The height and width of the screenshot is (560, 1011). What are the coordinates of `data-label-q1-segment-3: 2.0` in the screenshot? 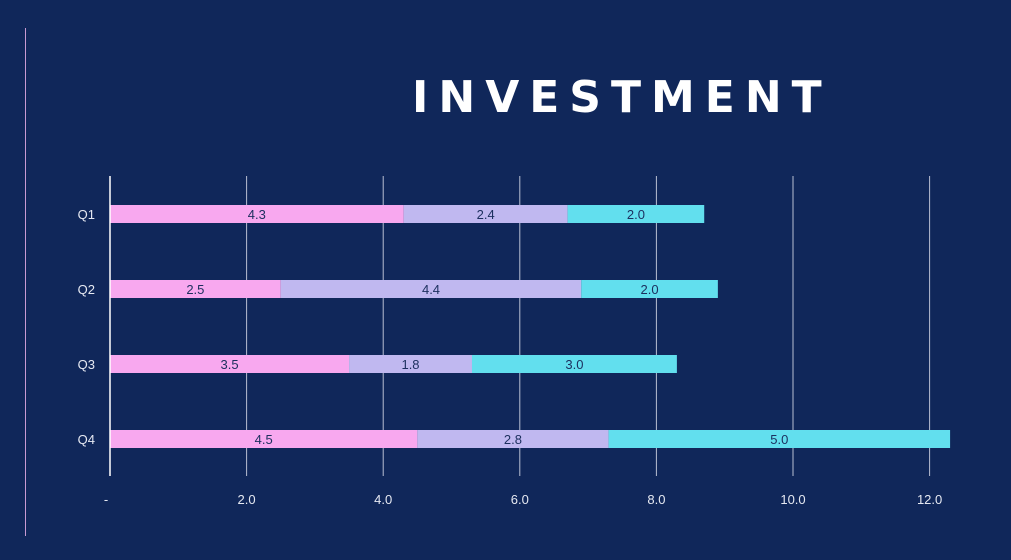 It's located at (636, 214).